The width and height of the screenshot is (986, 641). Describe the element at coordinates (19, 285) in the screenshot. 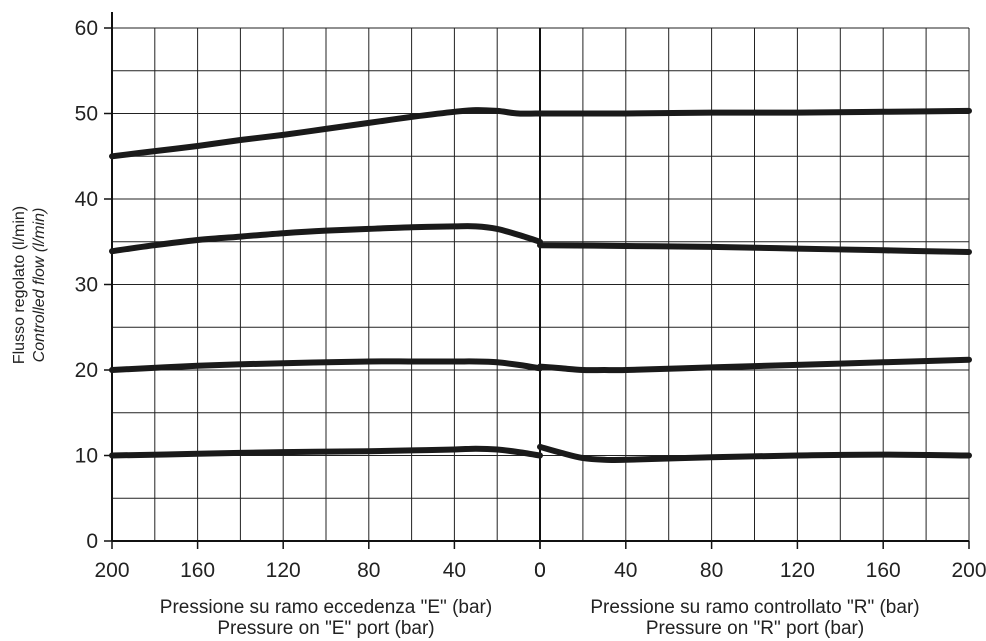

I see `y-axis-title: Flusso regolato (l/min)` at that location.